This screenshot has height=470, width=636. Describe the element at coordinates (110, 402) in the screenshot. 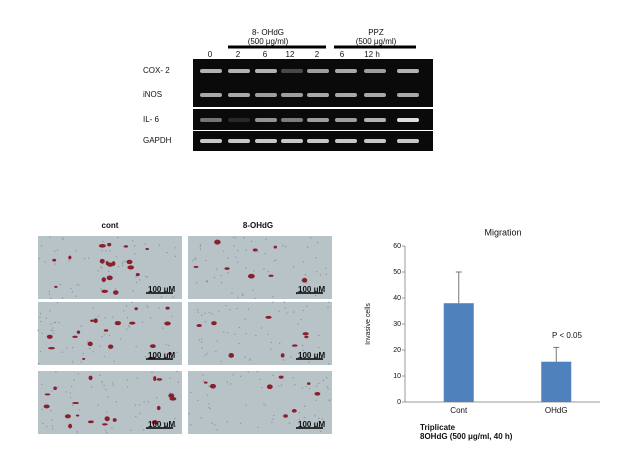

I see `micrograph` at that location.